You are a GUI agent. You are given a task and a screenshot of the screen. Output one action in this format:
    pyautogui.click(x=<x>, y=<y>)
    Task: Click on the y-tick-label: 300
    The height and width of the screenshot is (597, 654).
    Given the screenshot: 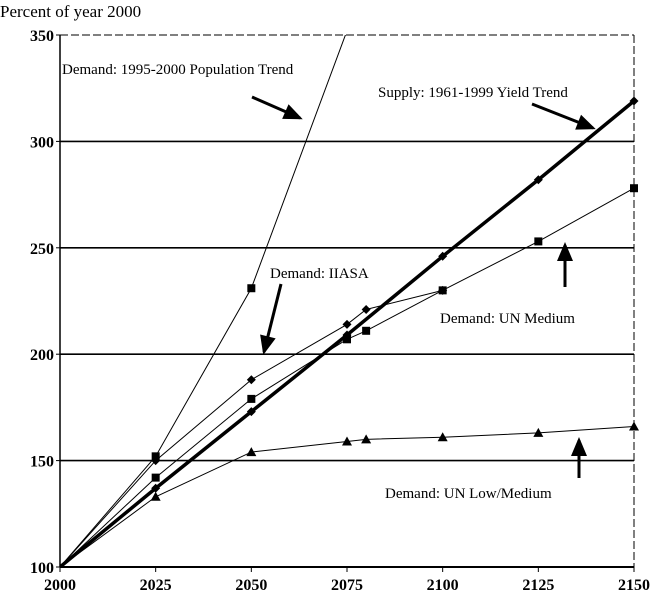 What is the action you would take?
    pyautogui.click(x=42, y=142)
    